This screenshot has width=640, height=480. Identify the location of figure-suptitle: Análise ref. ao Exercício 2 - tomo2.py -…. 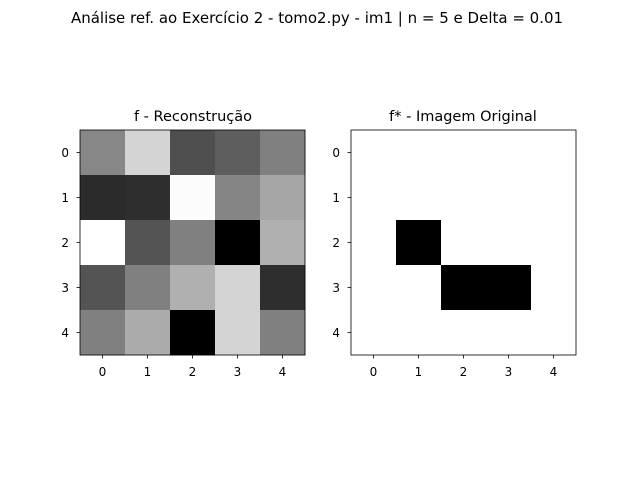
(317, 18).